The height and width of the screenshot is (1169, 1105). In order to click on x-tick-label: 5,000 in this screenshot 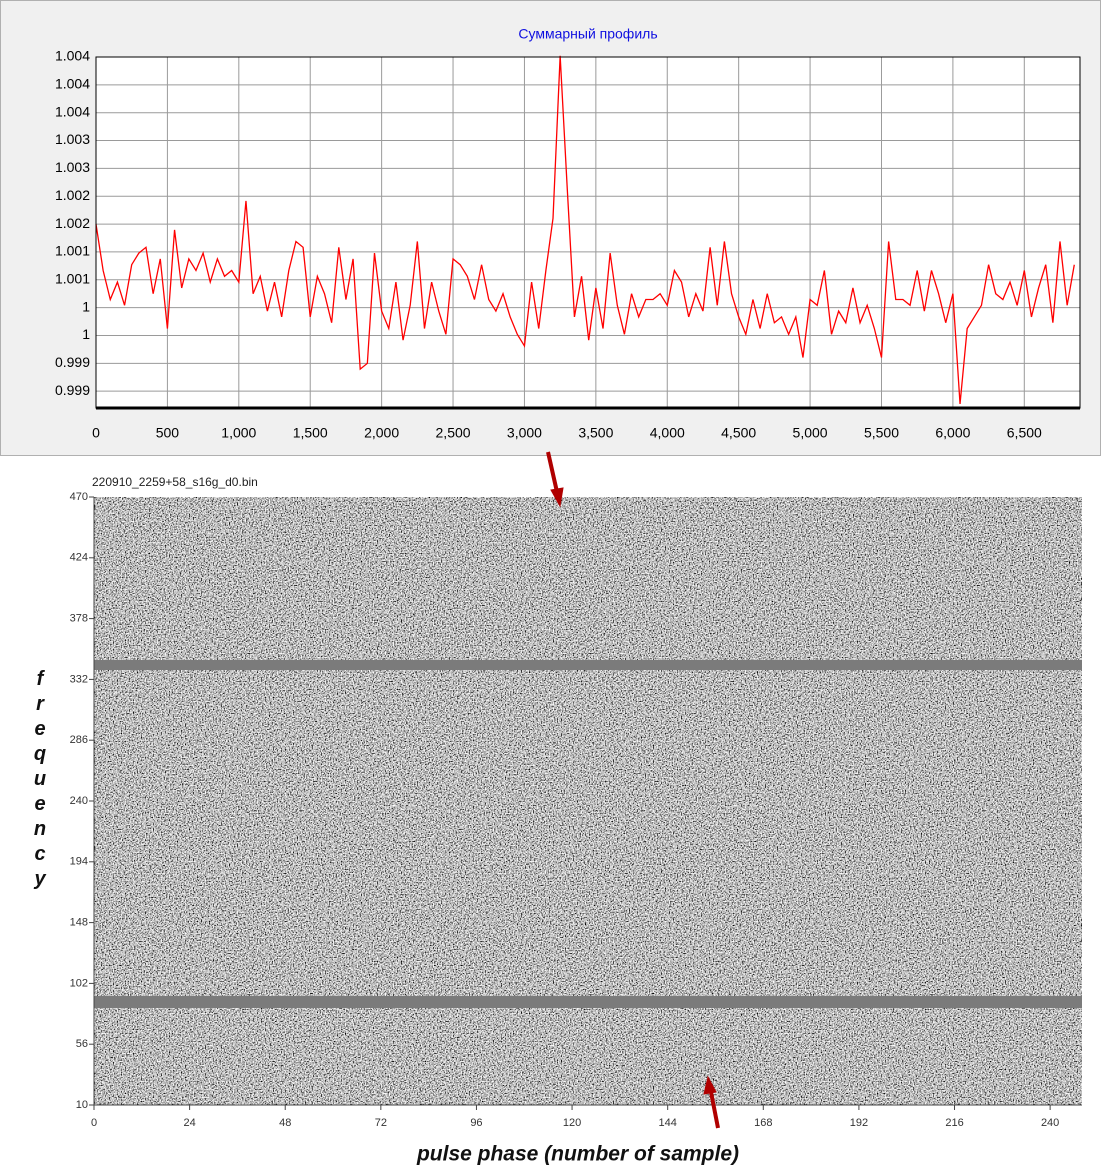, I will do `click(810, 433)`.